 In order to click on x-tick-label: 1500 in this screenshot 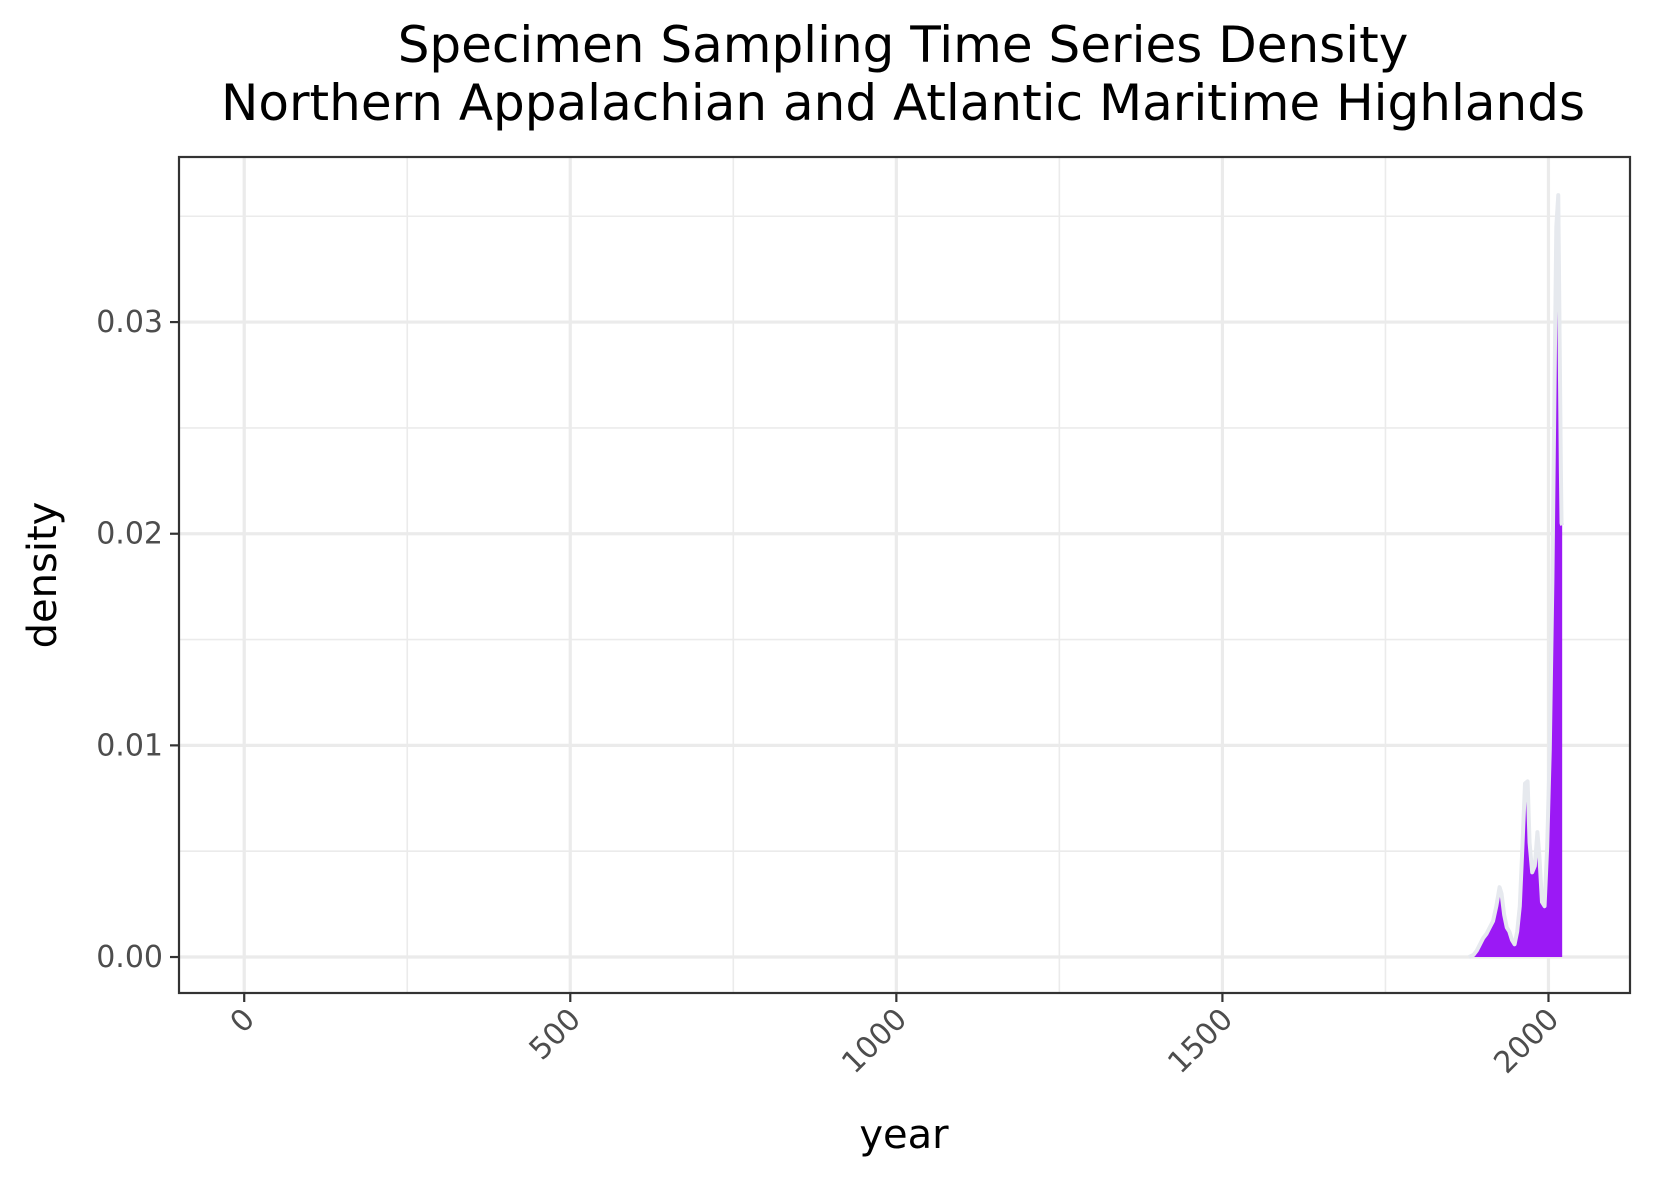, I will do `click(1200, 1041)`.